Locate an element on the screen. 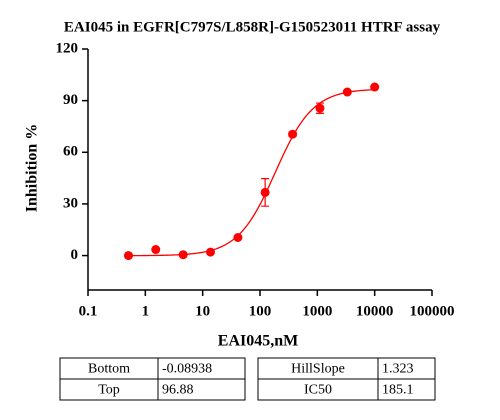  param-name: HillSlope is located at coordinates (318, 369).